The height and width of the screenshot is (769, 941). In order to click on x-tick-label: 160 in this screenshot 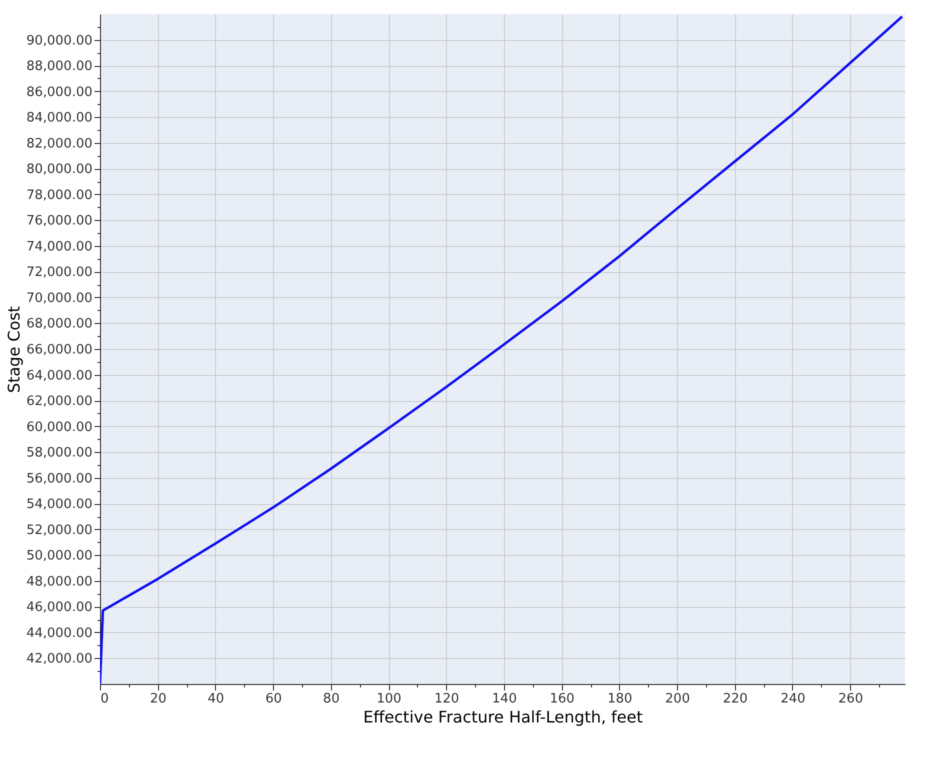, I will do `click(562, 699)`.